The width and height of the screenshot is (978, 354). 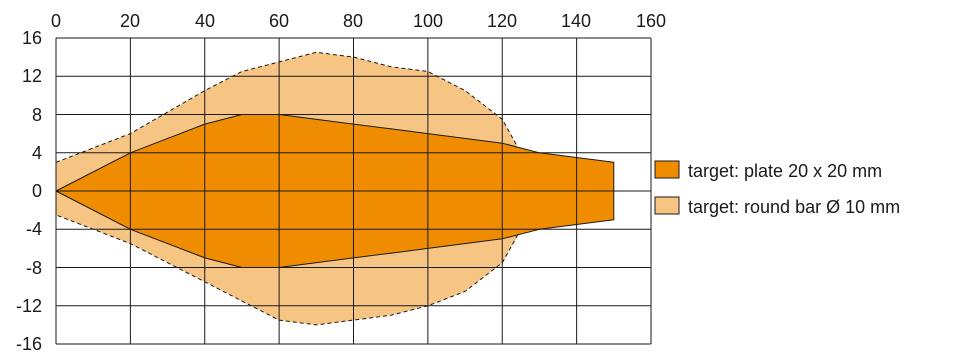 What do you see at coordinates (32, 38) in the screenshot?
I see `y-tick-label: 16` at bounding box center [32, 38].